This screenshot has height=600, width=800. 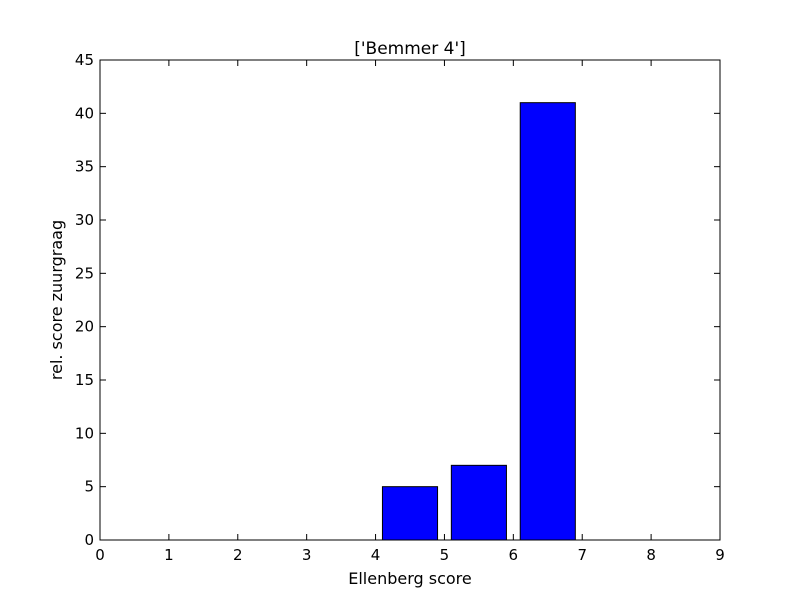 I want to click on x-axis-label: Ellenberg score, so click(x=410, y=578).